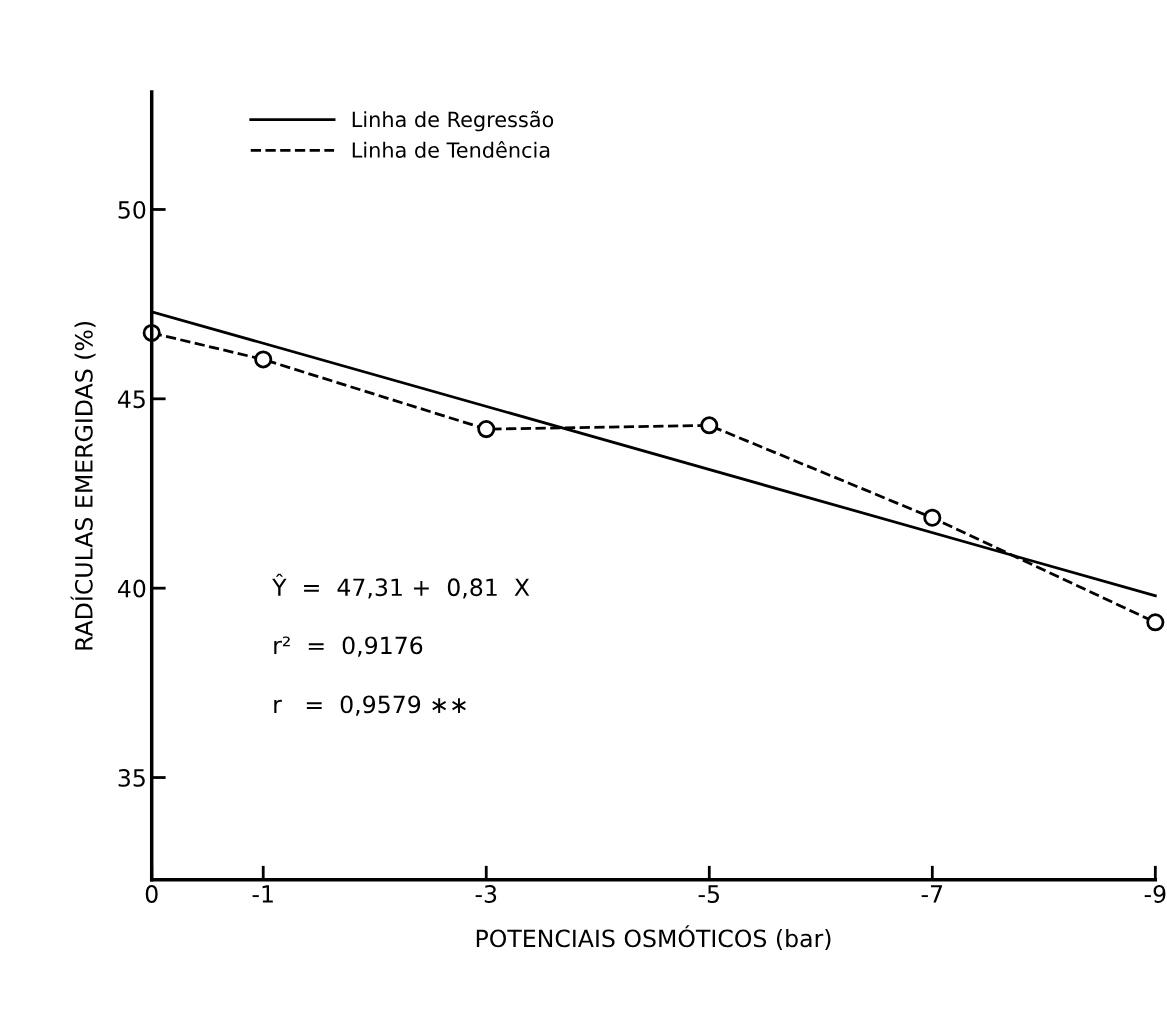 The height and width of the screenshot is (1023, 1167). What do you see at coordinates (131, 399) in the screenshot?
I see `y-tick-label: 45` at bounding box center [131, 399].